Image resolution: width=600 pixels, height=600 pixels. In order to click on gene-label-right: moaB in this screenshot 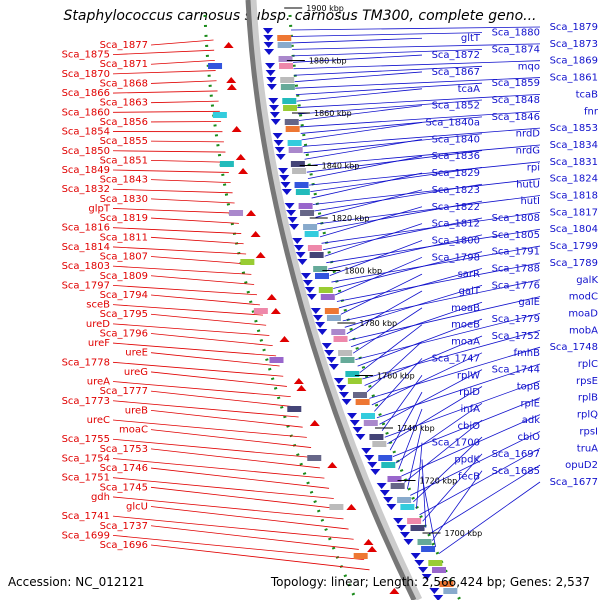, I will do `click(465, 308)`.